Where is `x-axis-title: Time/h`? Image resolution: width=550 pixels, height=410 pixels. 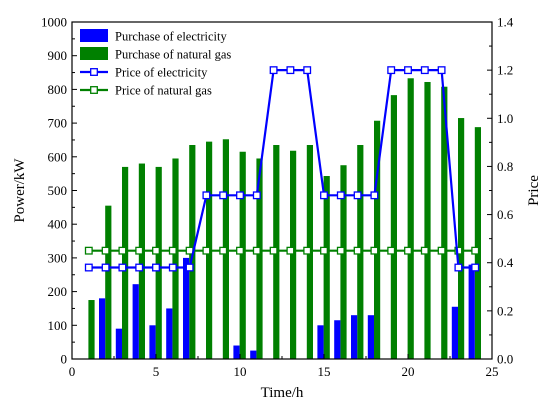
x-axis-title: Time/h is located at coordinates (282, 393).